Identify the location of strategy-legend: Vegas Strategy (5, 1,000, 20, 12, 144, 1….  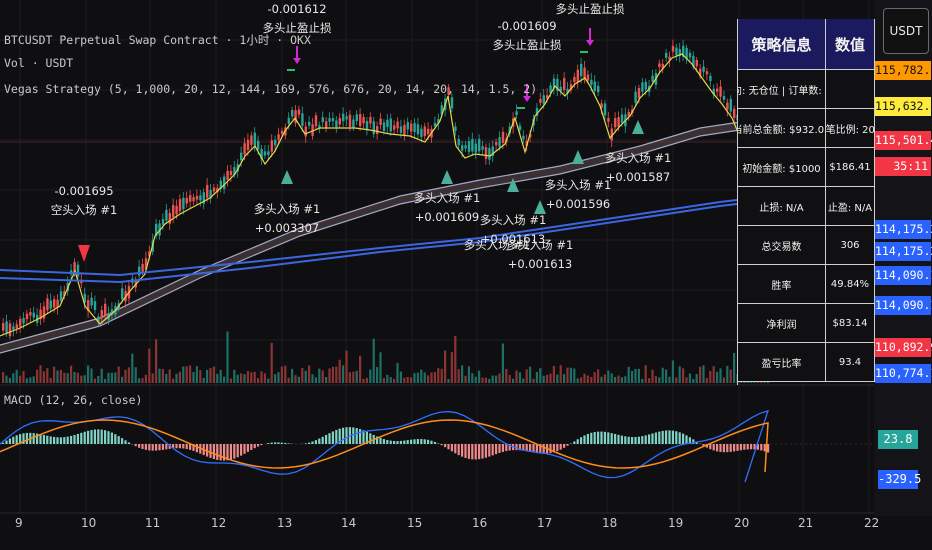
(271, 89).